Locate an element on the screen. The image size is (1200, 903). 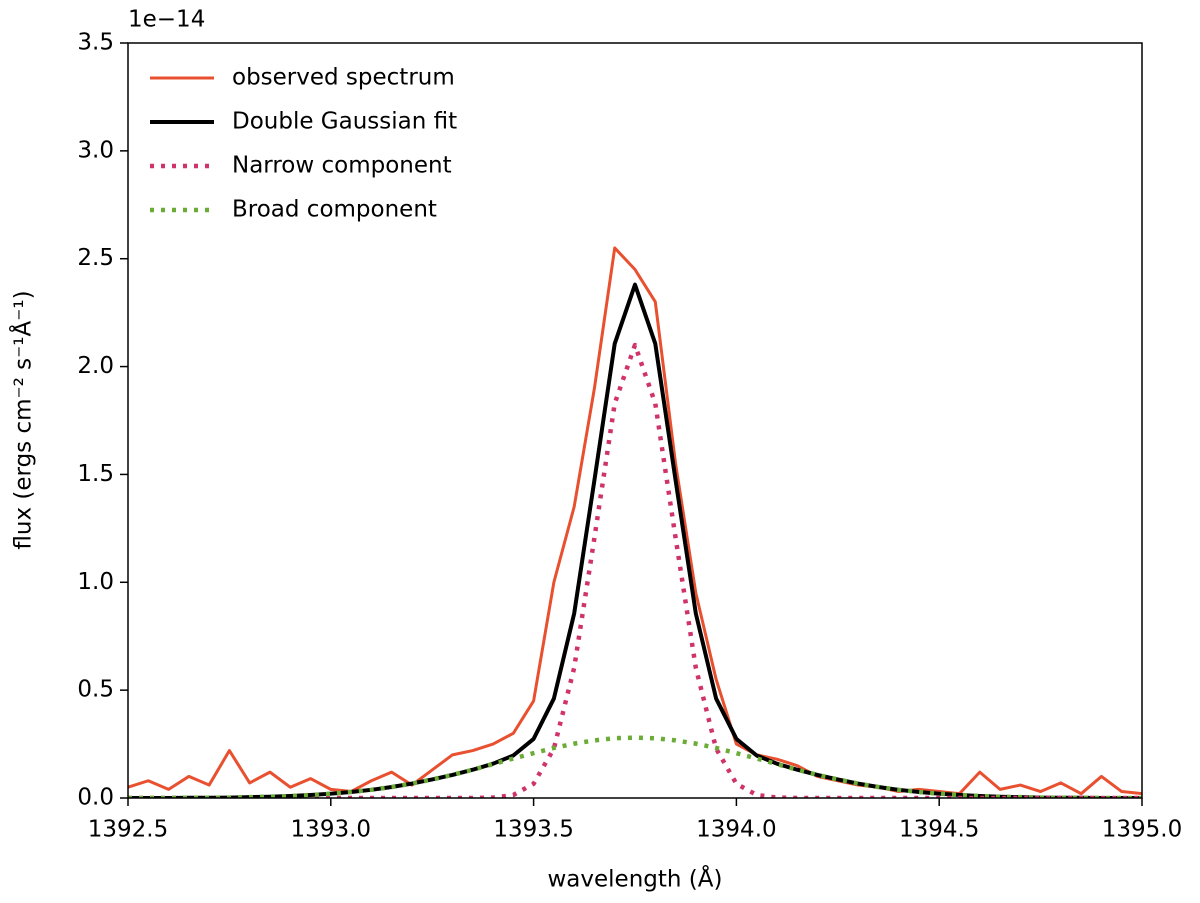
legend-label: Narrow component is located at coordinates (342, 166).